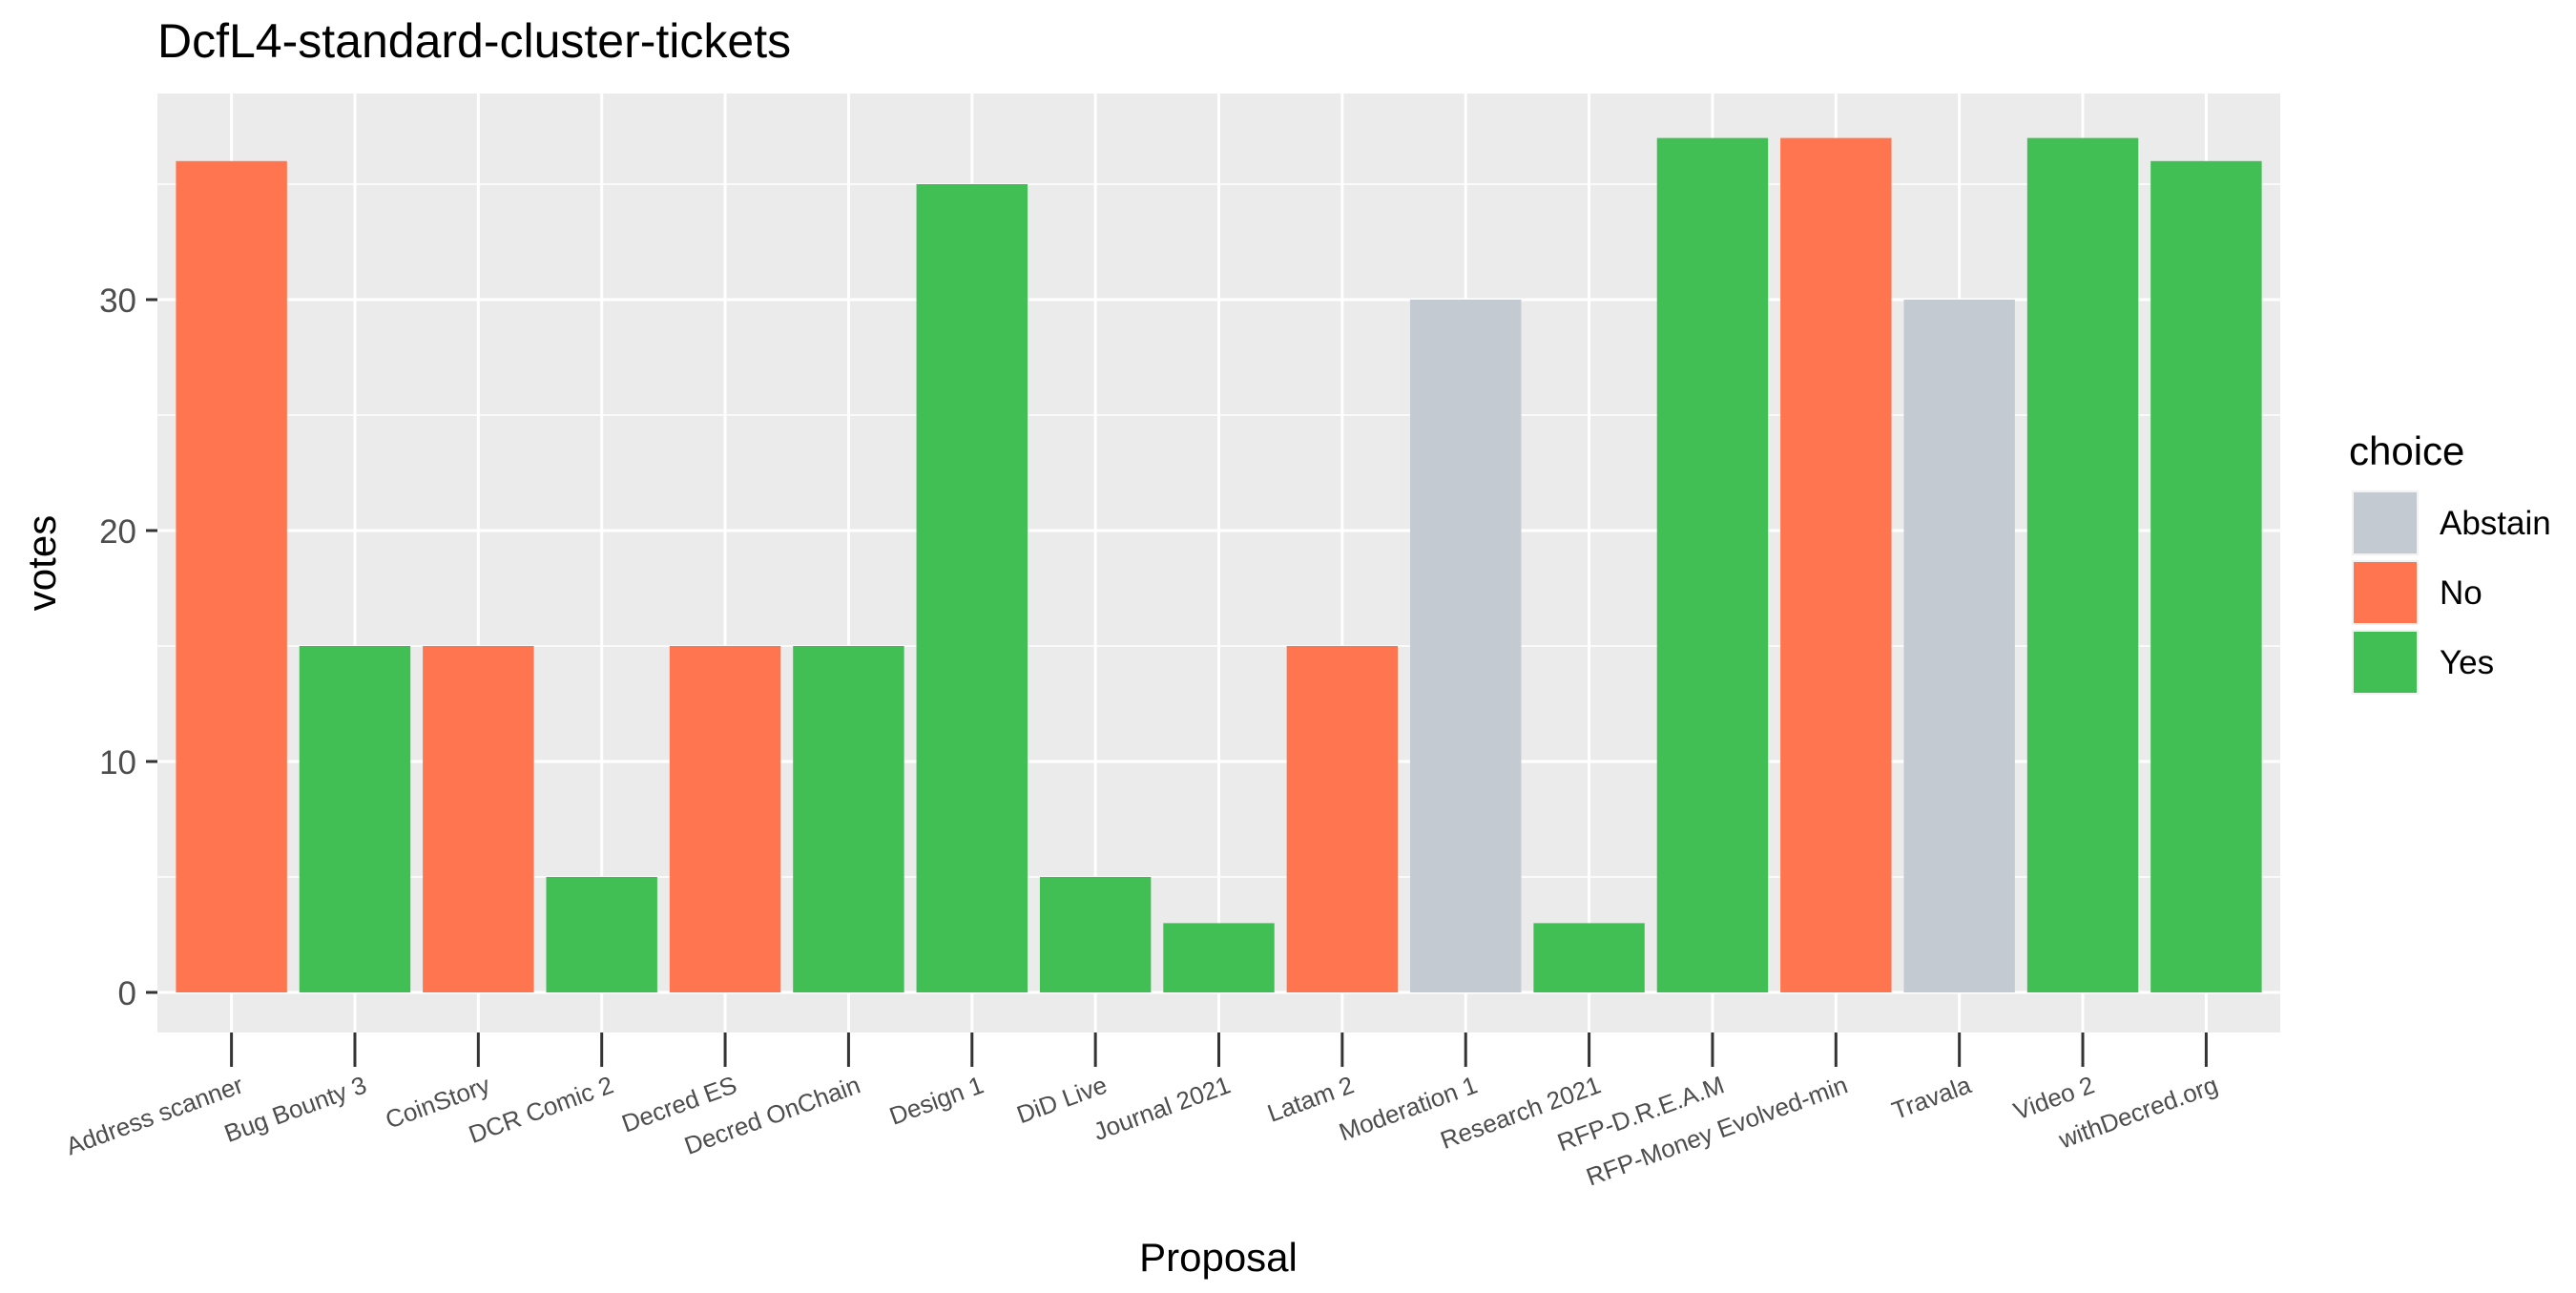 The image size is (2576, 1293). Describe the element at coordinates (154, 1115) in the screenshot. I see `x-tick-label: Address scanner` at that location.